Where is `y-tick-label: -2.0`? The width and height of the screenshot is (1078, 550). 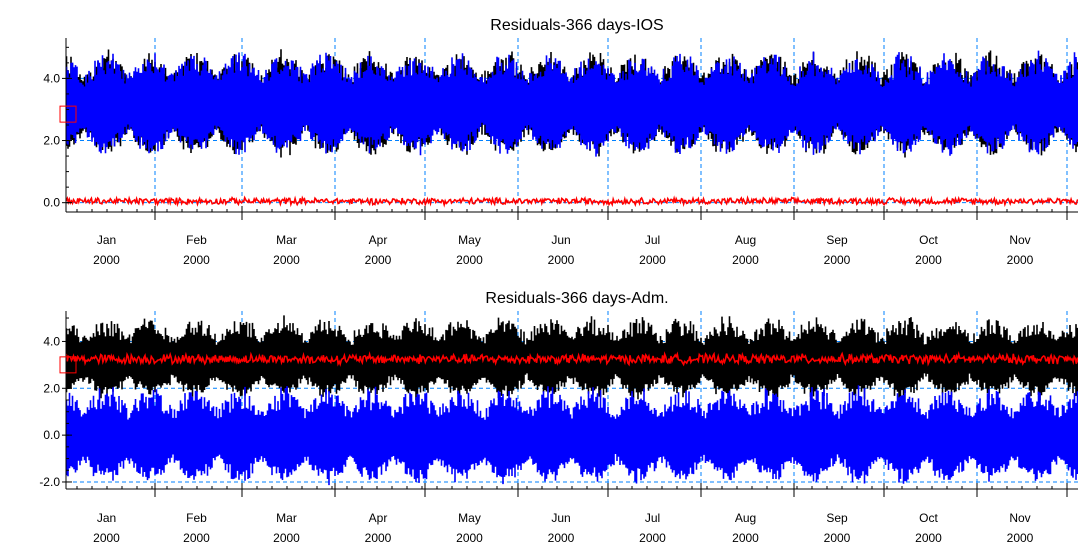 y-tick-label: -2.0 is located at coordinates (49, 482).